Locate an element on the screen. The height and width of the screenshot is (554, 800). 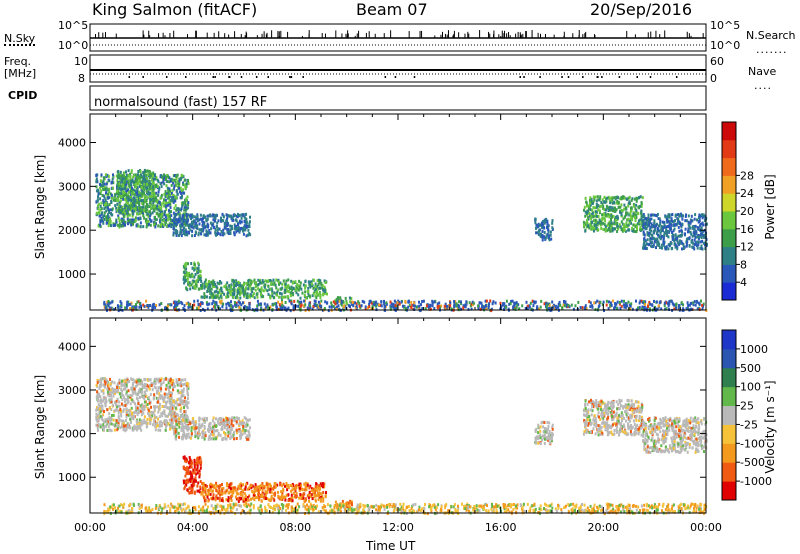
nave-tick-low: 0 is located at coordinates (713, 78).